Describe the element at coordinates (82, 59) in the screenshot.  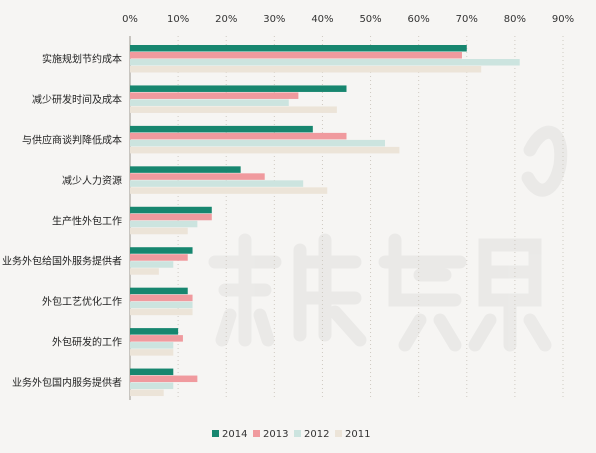
I see `category-label: 实施规划节约成本` at that location.